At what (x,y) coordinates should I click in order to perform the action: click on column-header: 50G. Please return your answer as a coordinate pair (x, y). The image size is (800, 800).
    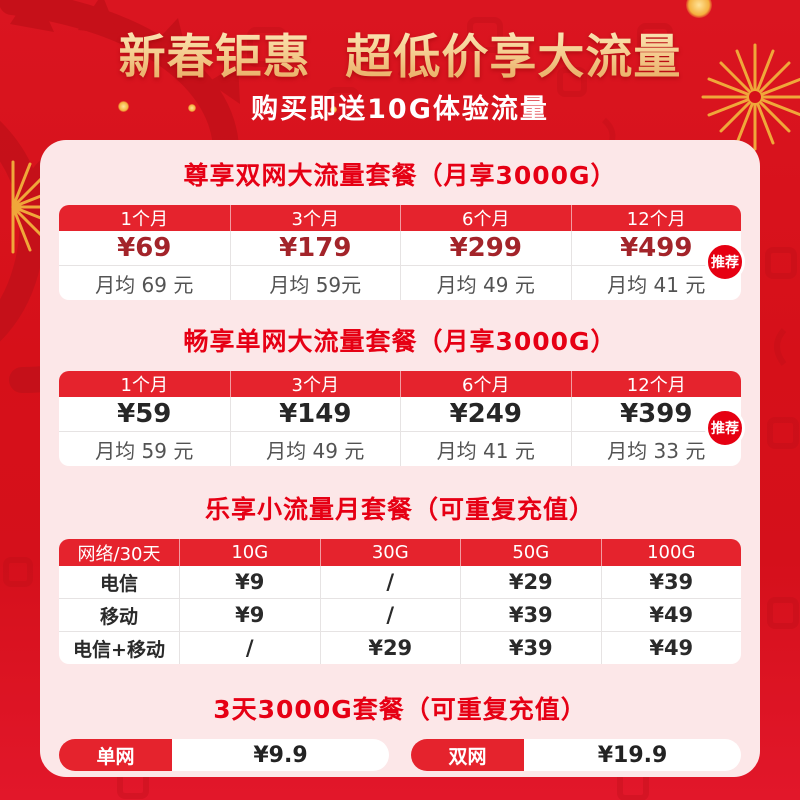
    Looking at the image, I should click on (530, 552).